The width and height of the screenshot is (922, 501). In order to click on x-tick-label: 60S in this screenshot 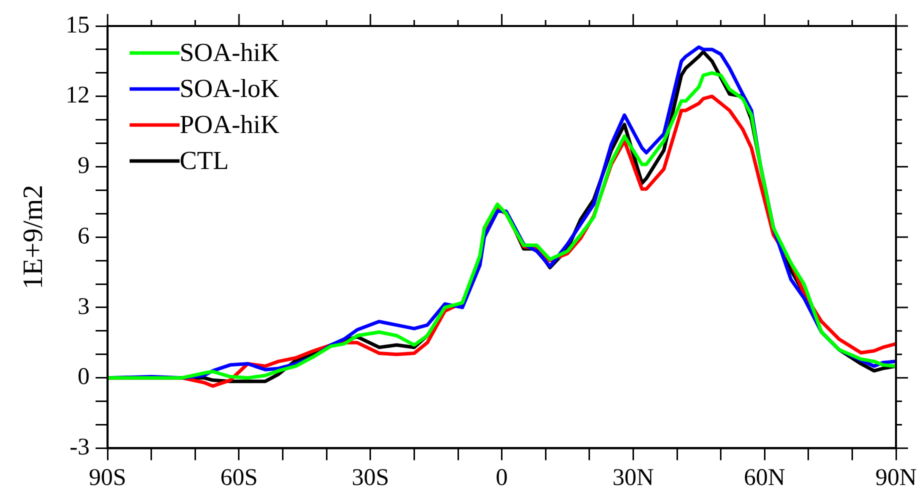, I will do `click(239, 477)`.